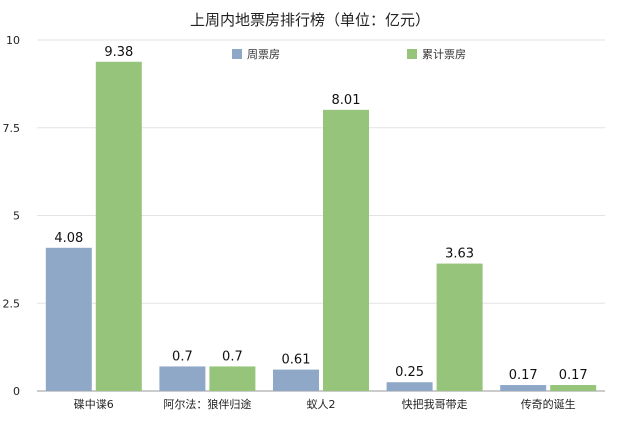 This screenshot has width=620, height=422. Describe the element at coordinates (310, 20) in the screenshot. I see `chart-title: 上周内地票房排行榜（单位：亿元）` at that location.